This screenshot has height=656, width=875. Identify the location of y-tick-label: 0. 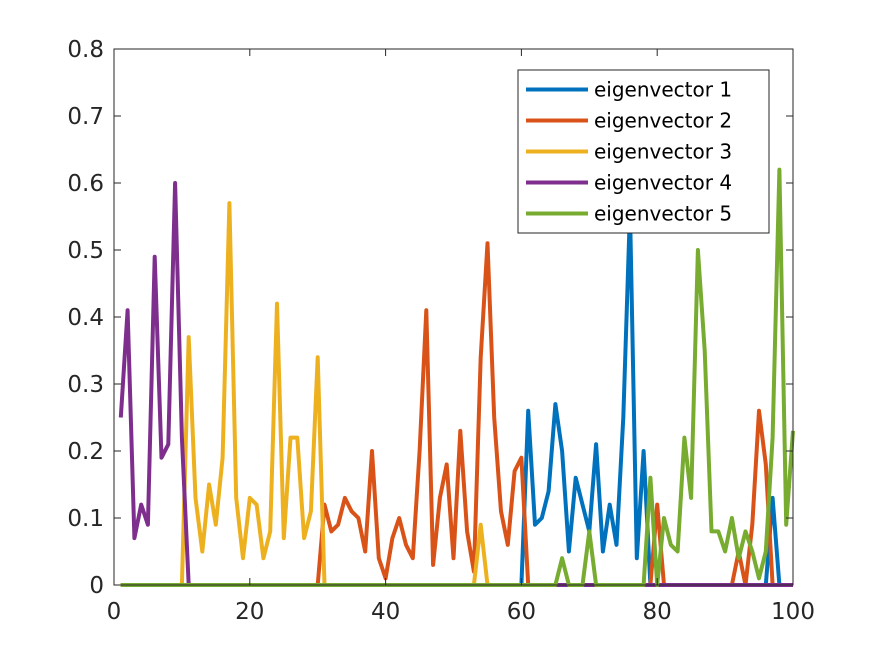
(96, 586).